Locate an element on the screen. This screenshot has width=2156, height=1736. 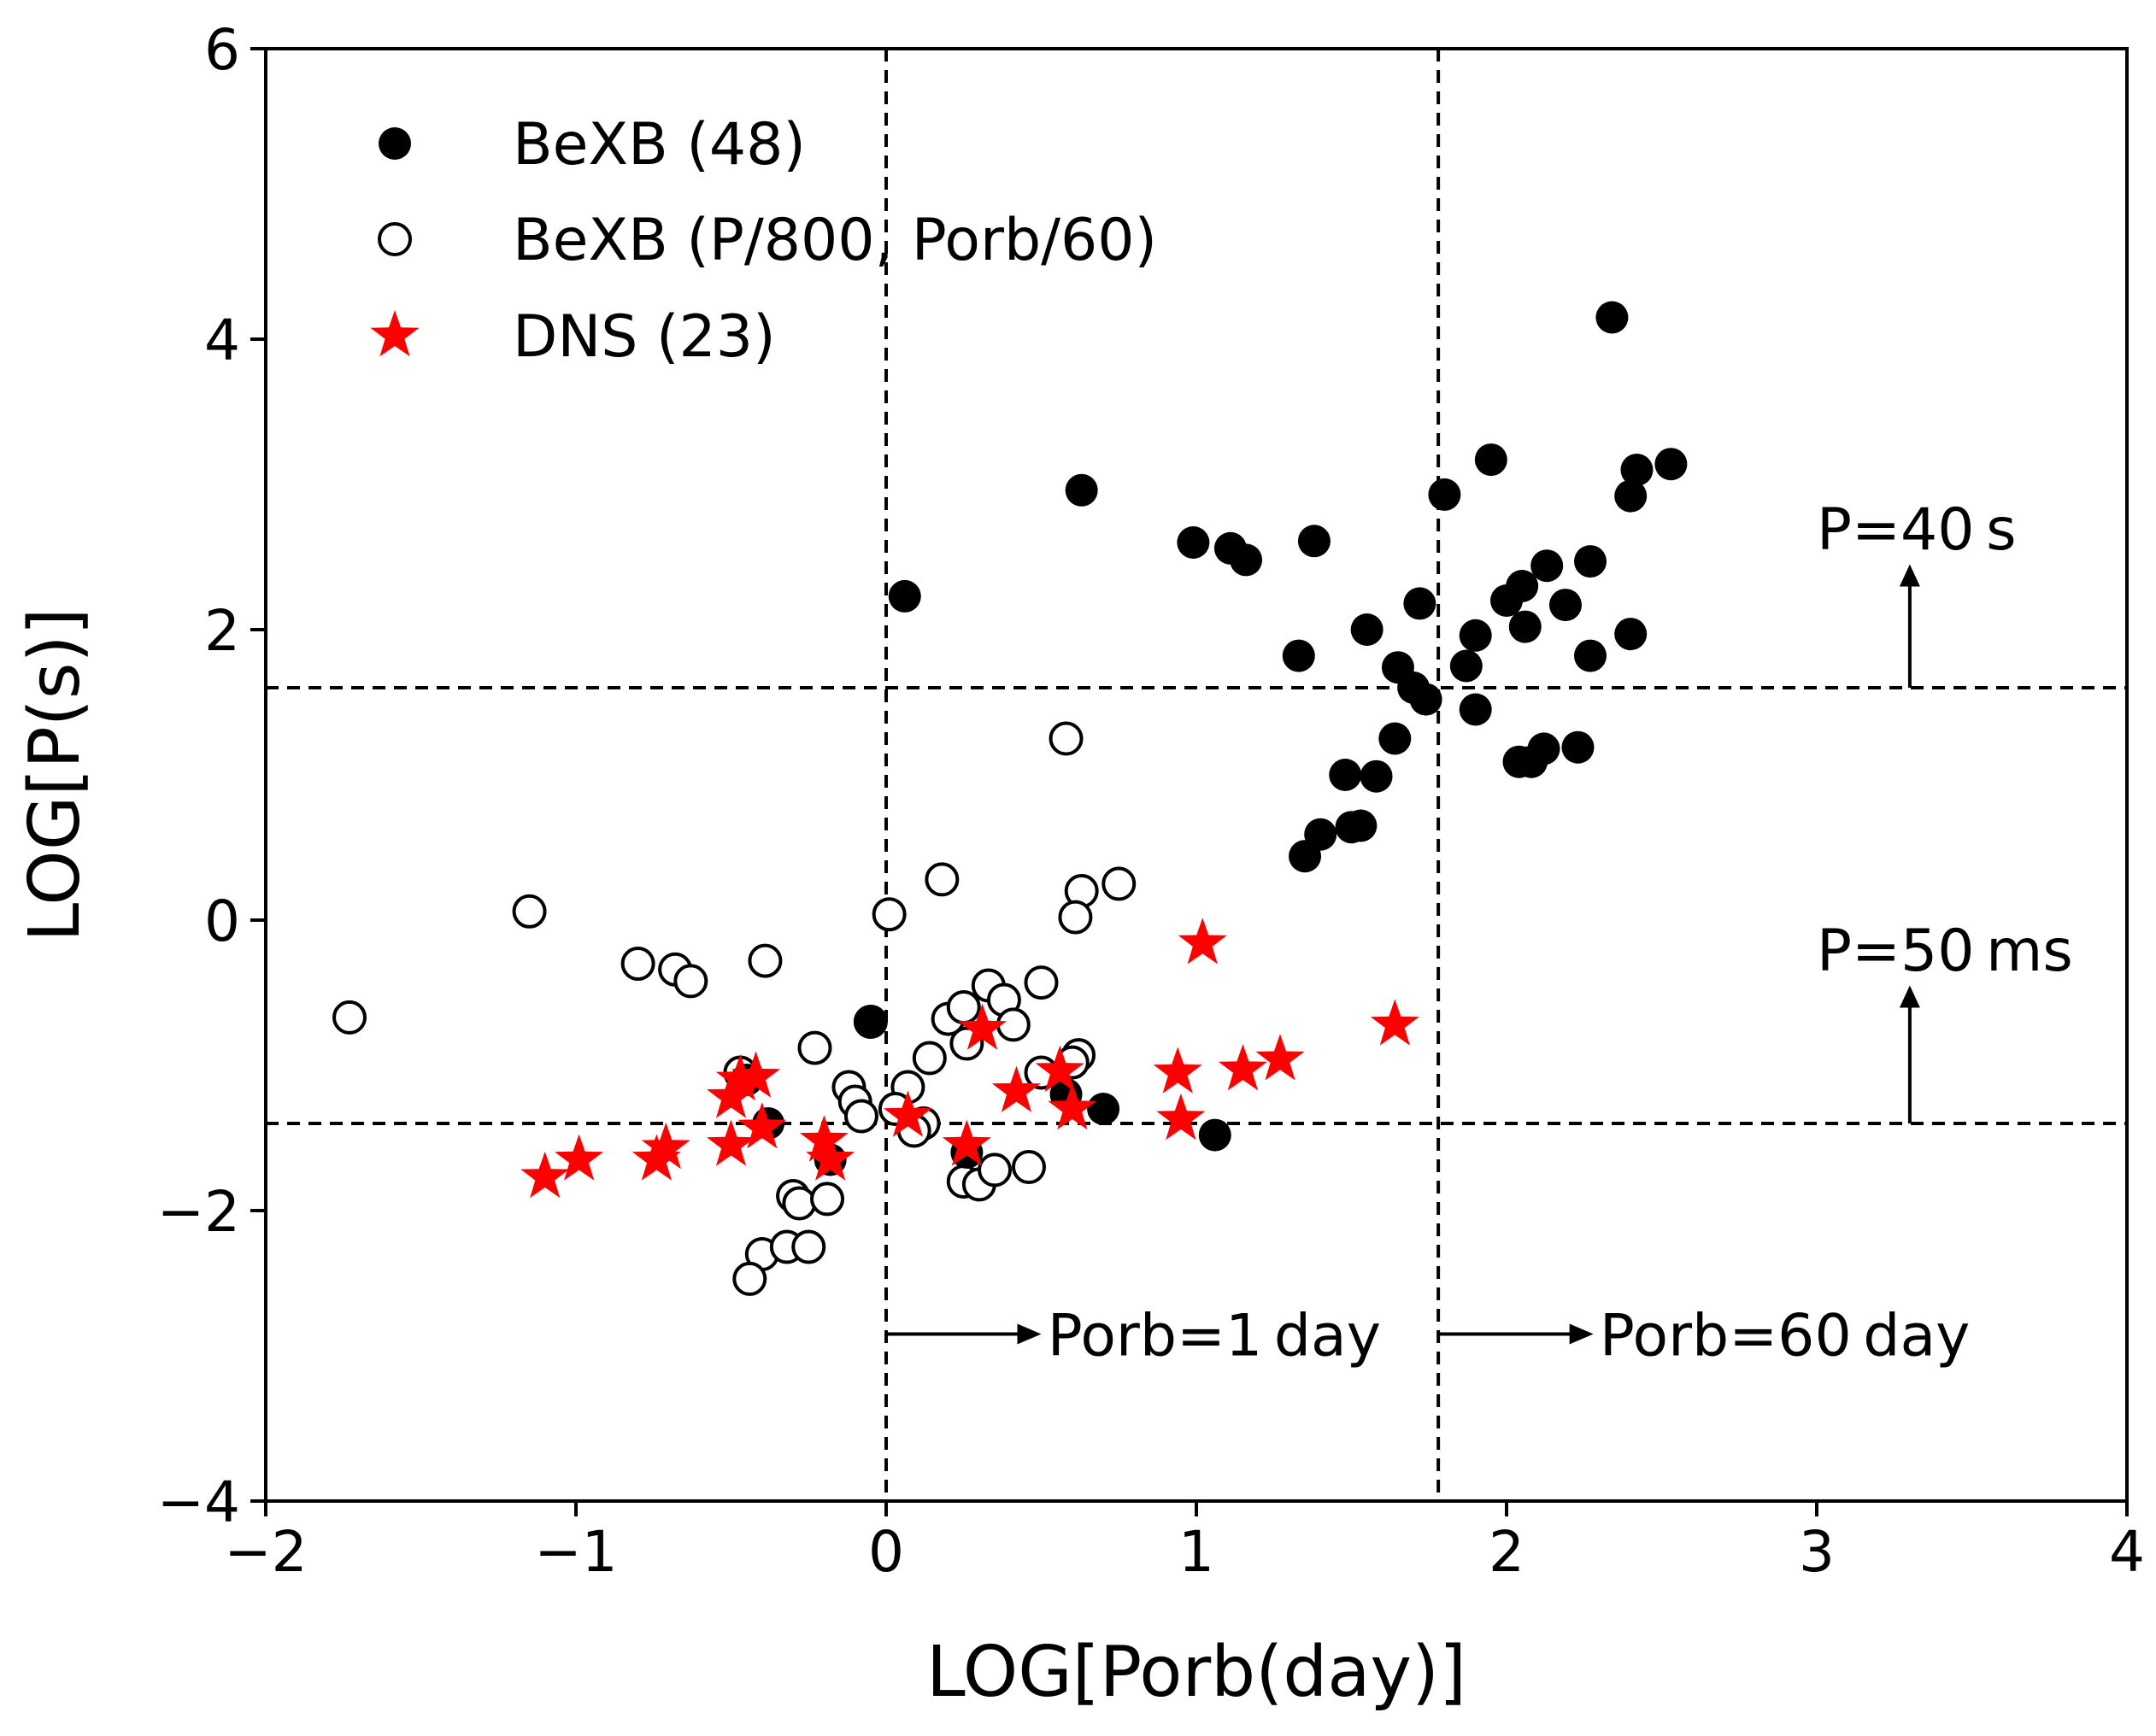
x-tick-label: 0 is located at coordinates (886, 1552).